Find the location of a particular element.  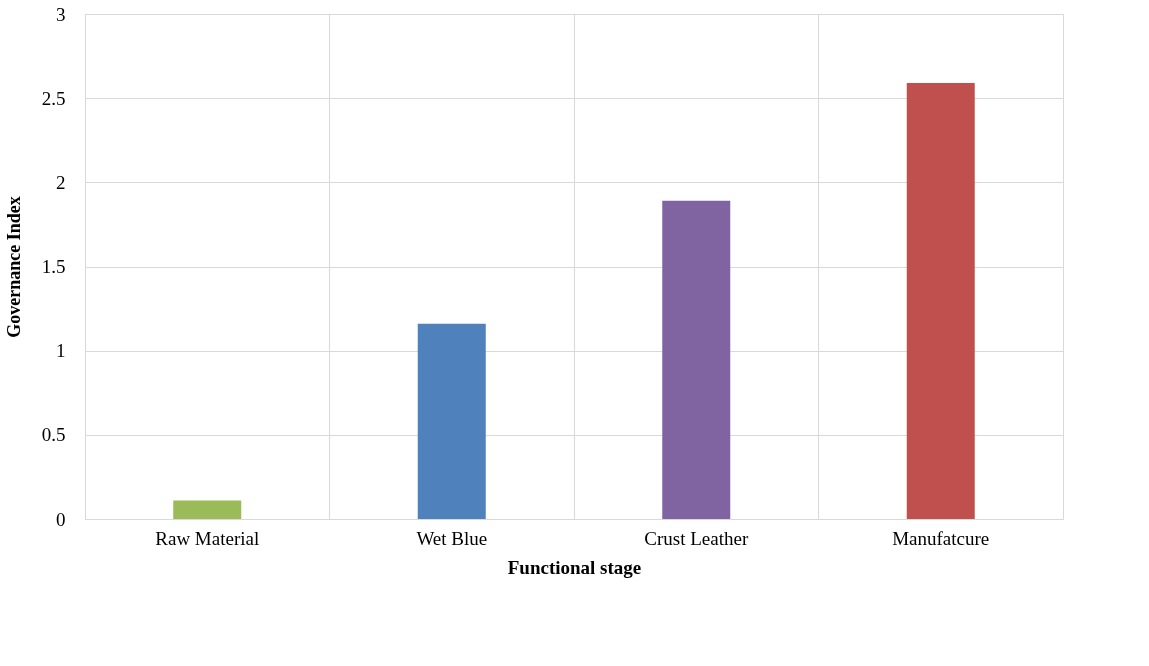

x-axis-title: Functional stage is located at coordinates (574, 567).